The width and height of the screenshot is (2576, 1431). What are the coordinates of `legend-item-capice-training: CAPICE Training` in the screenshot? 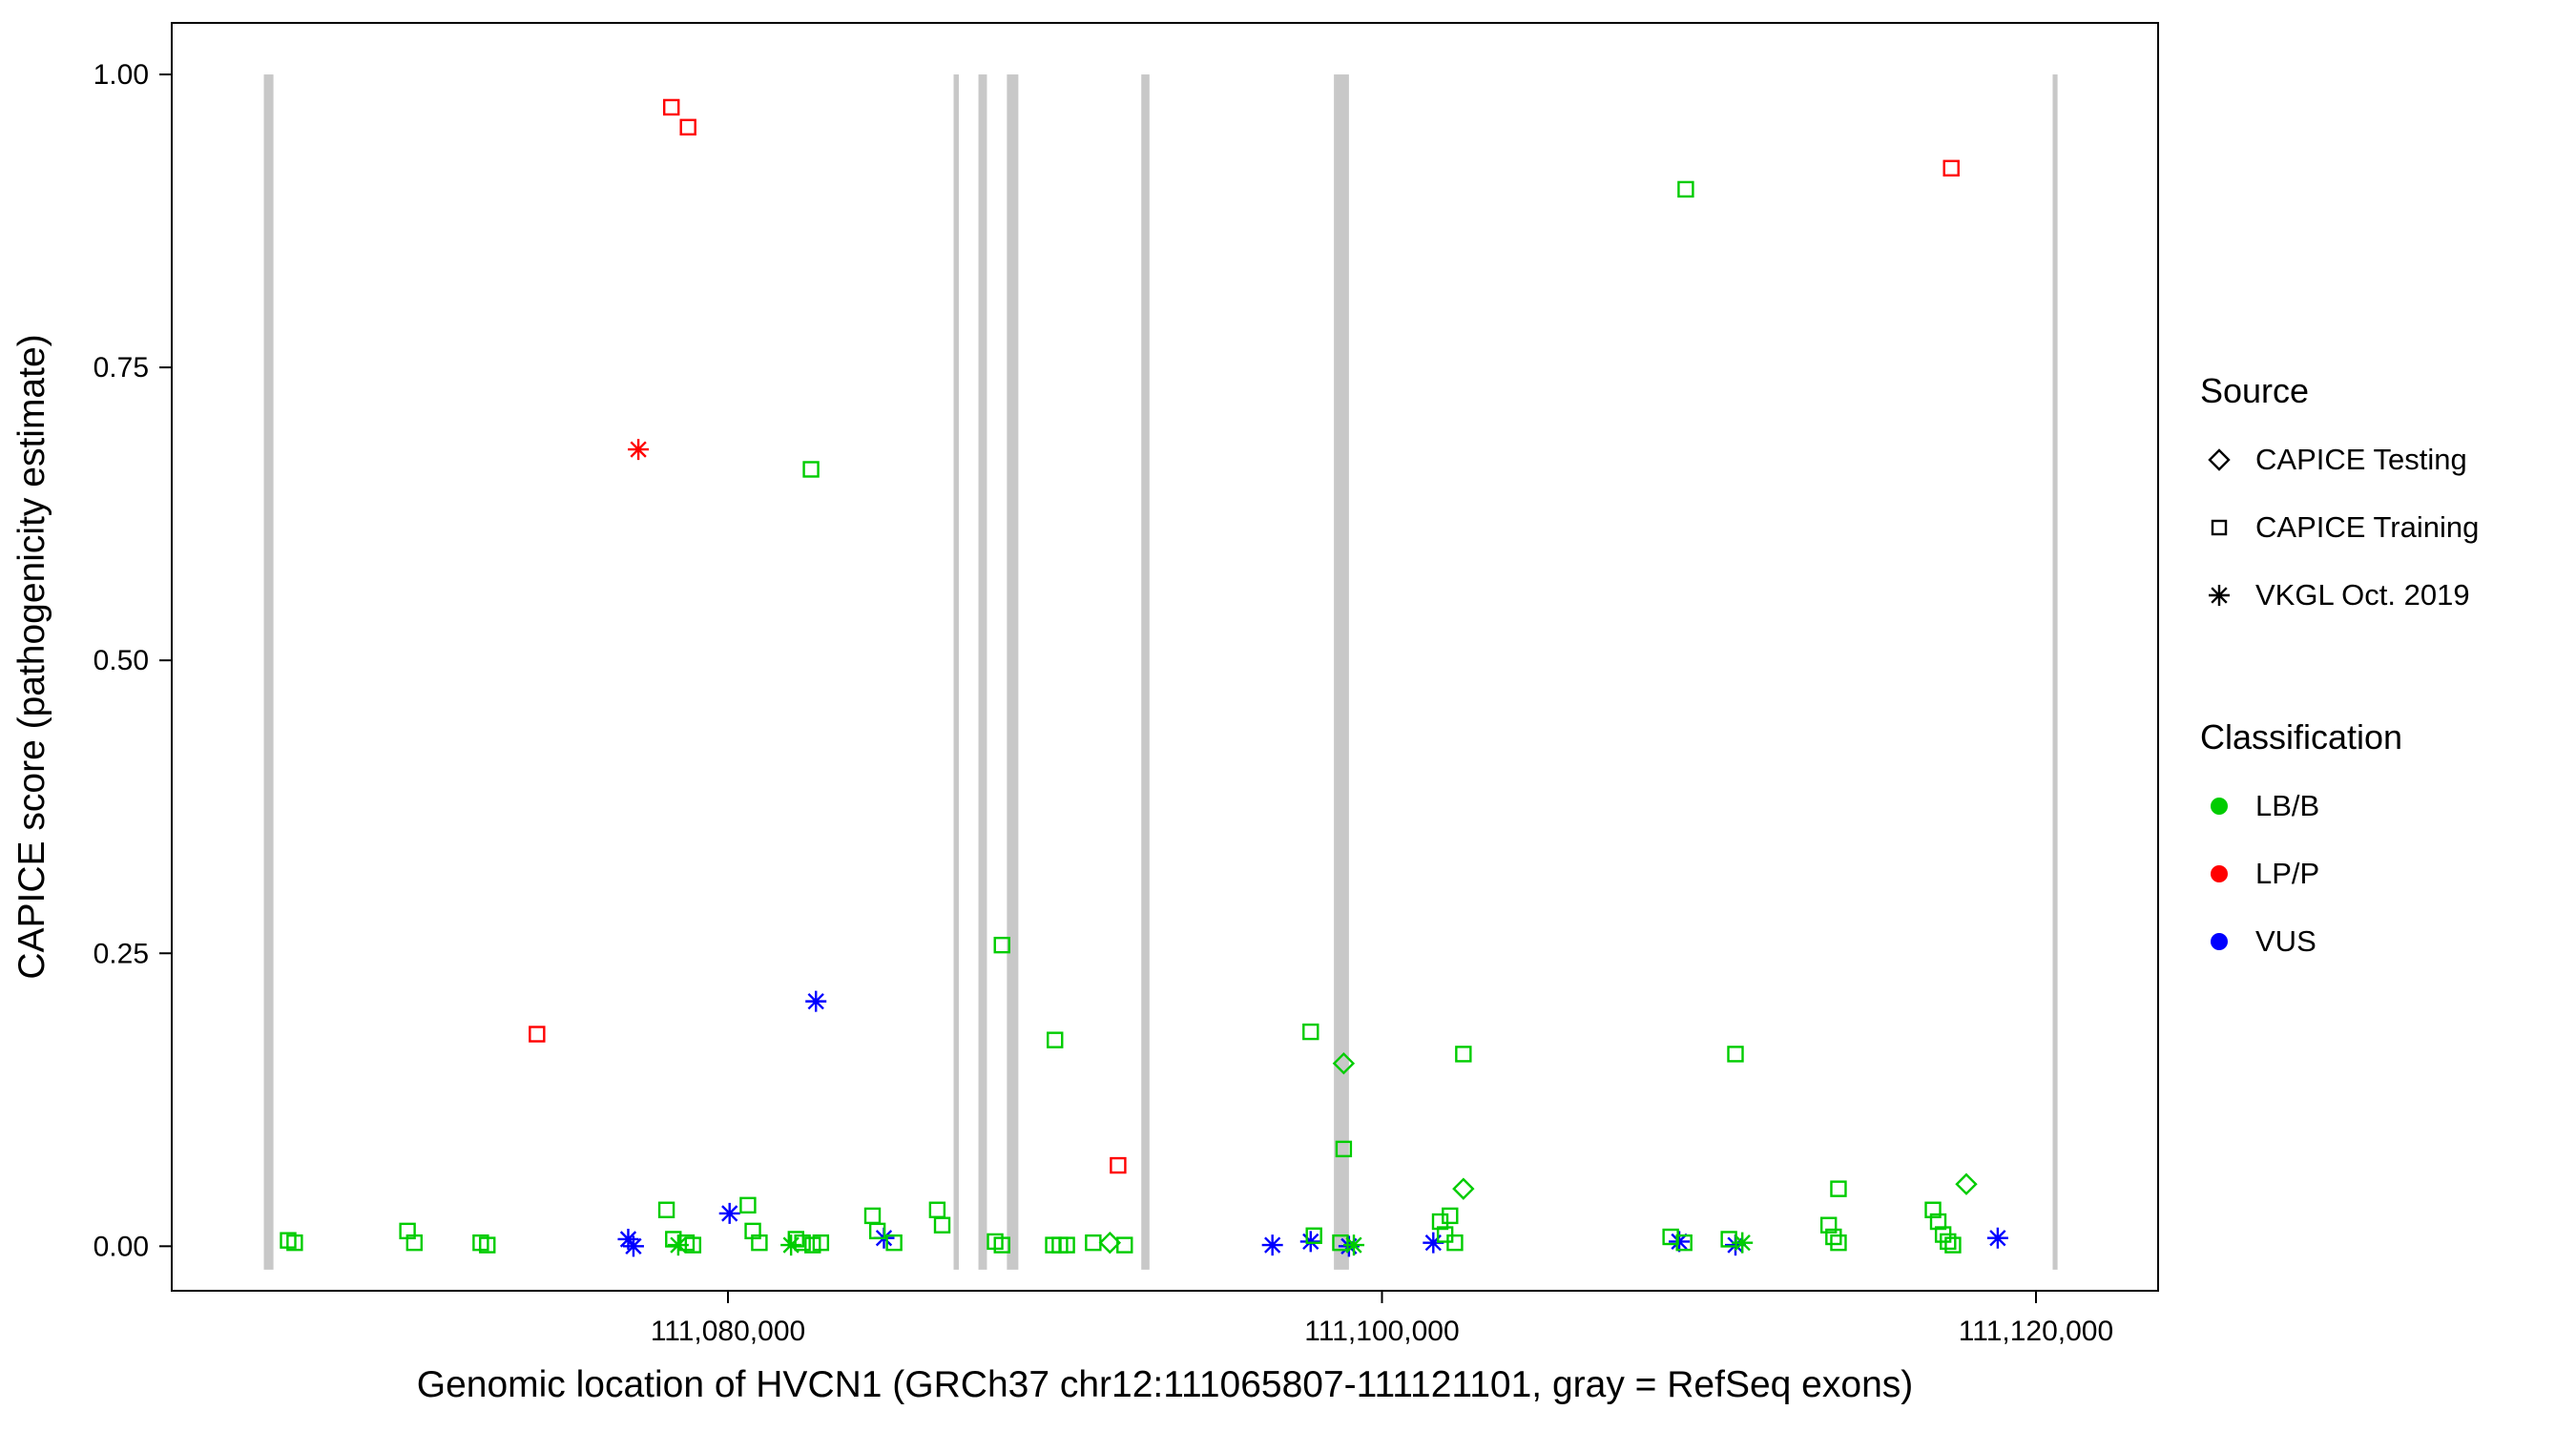 It's located at (2339, 527).